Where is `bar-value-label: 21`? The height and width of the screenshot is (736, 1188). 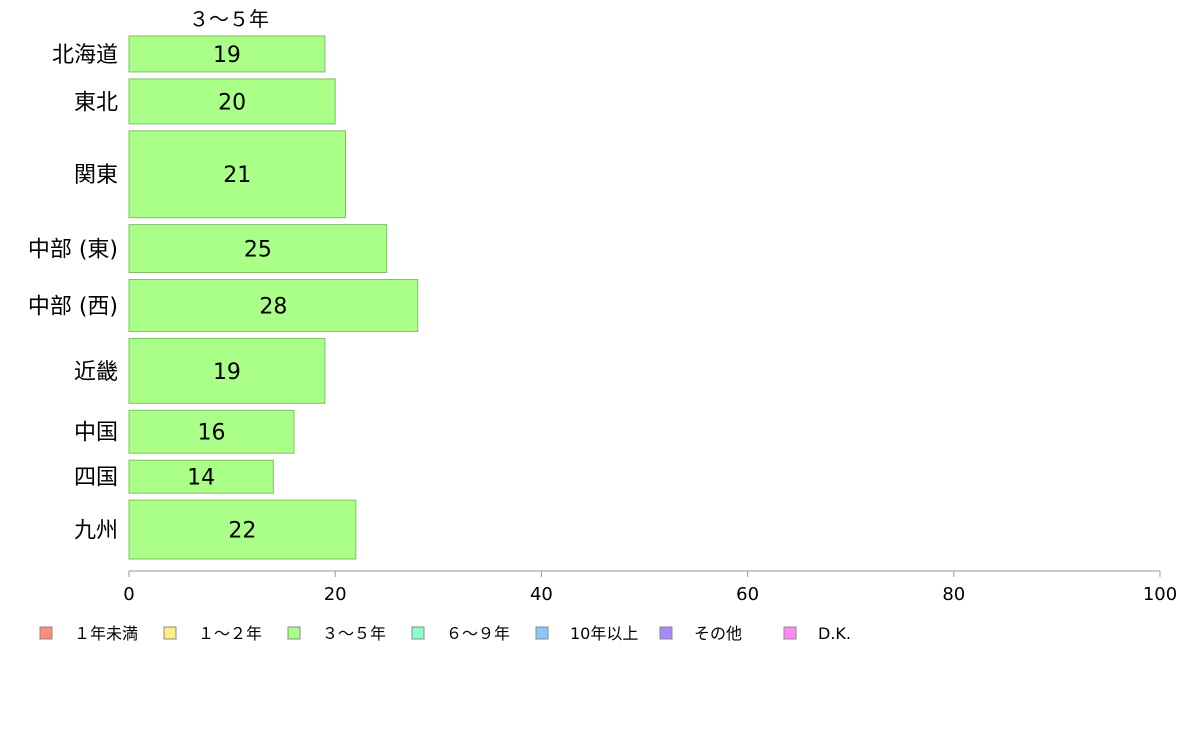
bar-value-label: 21 is located at coordinates (237, 175).